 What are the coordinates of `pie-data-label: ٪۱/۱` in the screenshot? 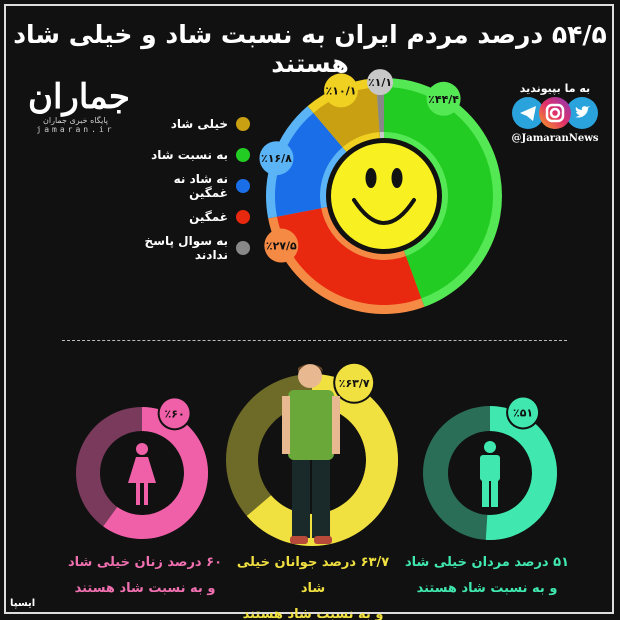 It's located at (380, 82).